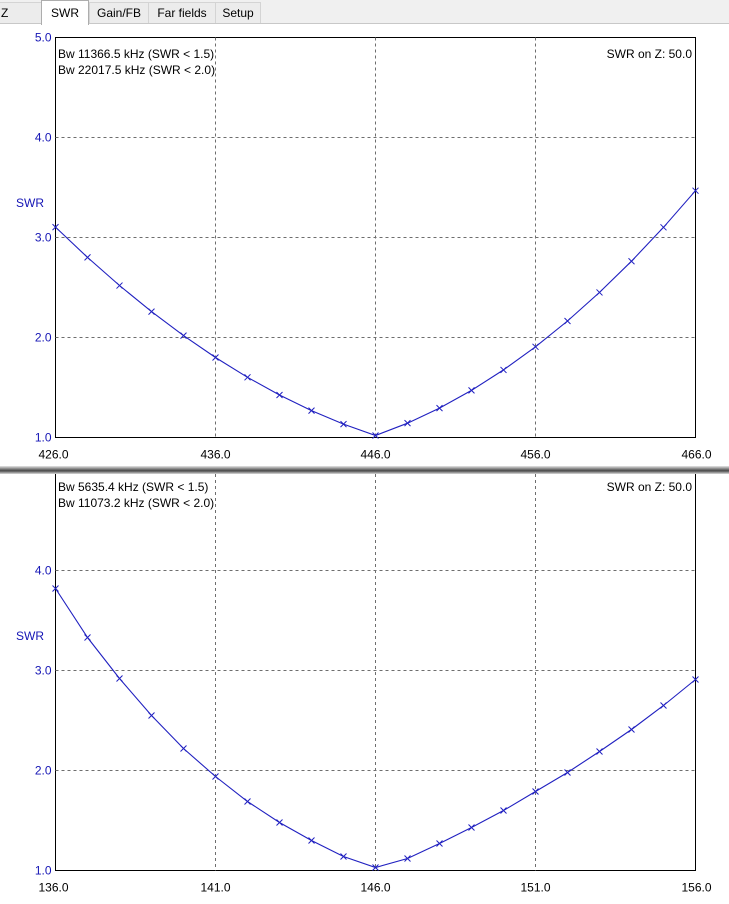 The width and height of the screenshot is (729, 904). I want to click on tab-swr: SWR, so click(65, 12).